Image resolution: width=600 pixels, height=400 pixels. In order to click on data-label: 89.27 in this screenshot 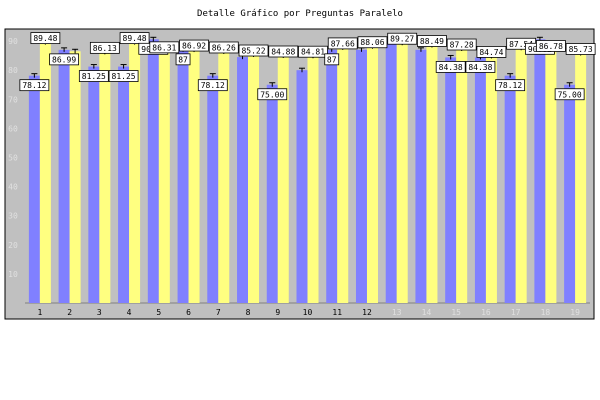, I will do `click(402, 38)`.